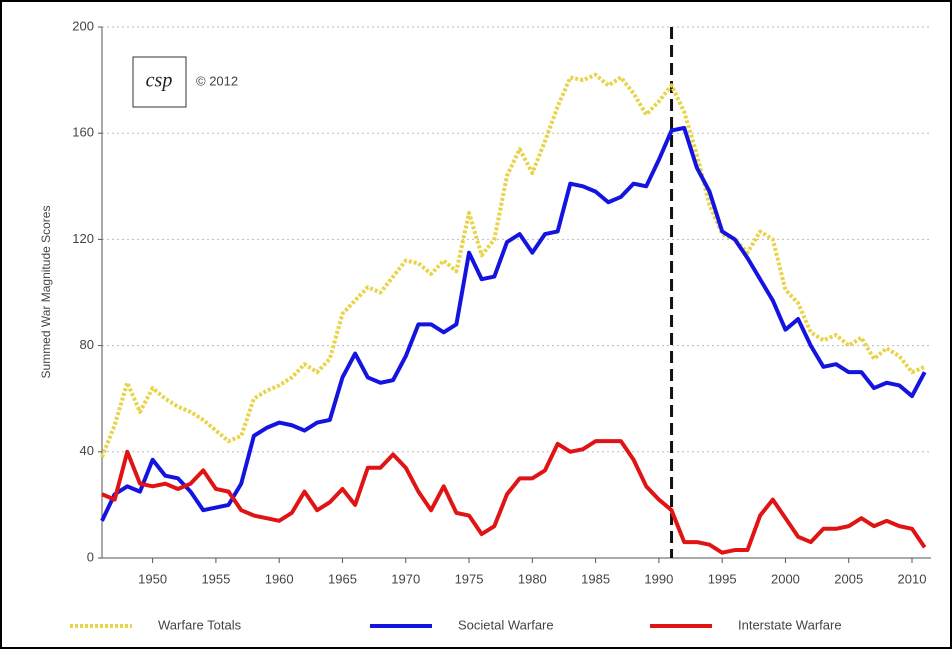  Describe the element at coordinates (722, 578) in the screenshot. I see `x-tick-label: 1995` at that location.